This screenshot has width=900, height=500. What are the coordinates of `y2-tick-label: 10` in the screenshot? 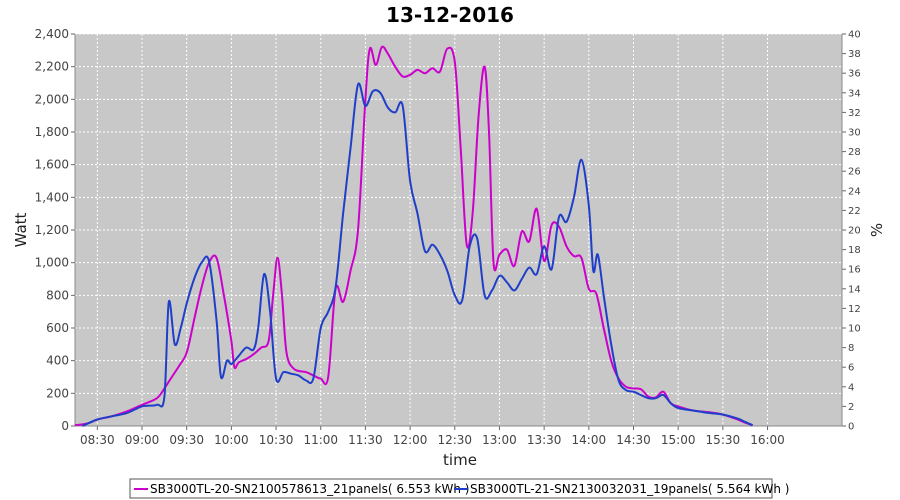 It's located at (854, 329).